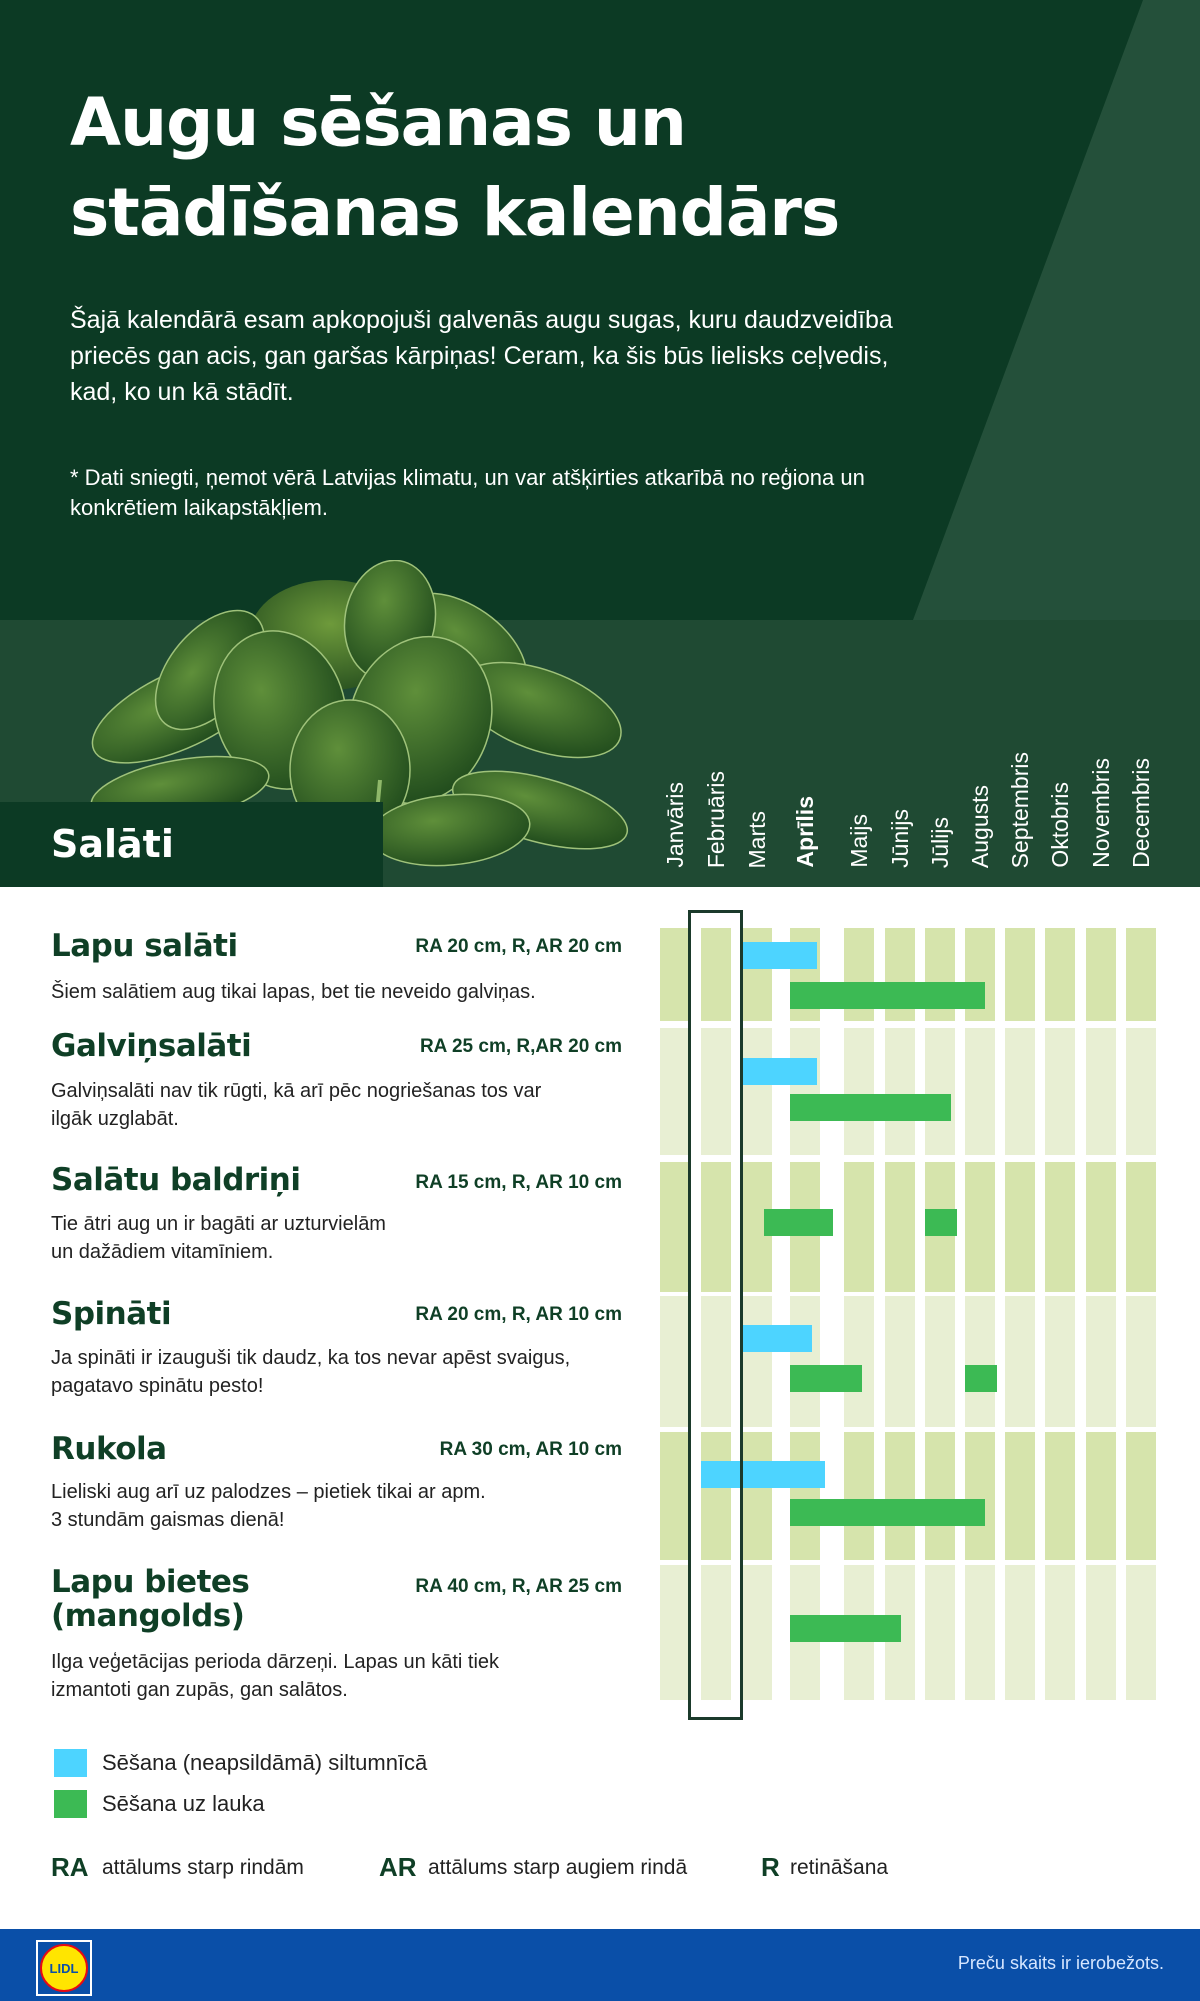 Image resolution: width=1200 pixels, height=2001 pixels. What do you see at coordinates (203, 1867) in the screenshot?
I see `abbr-ra-text: attālums starp rindām` at bounding box center [203, 1867].